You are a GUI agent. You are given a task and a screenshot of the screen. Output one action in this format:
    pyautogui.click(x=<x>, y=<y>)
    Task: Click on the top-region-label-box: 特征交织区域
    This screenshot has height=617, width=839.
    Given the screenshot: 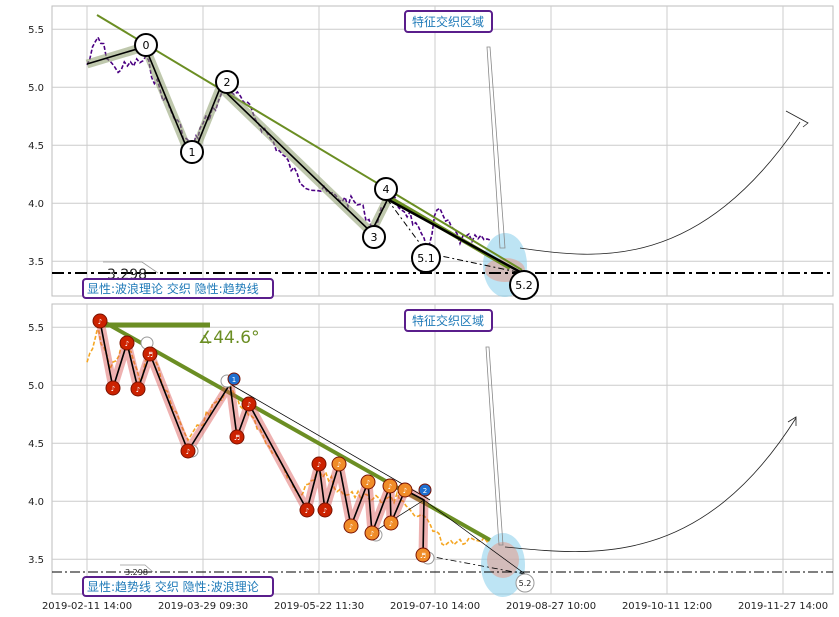 What is the action you would take?
    pyautogui.click(x=448, y=21)
    